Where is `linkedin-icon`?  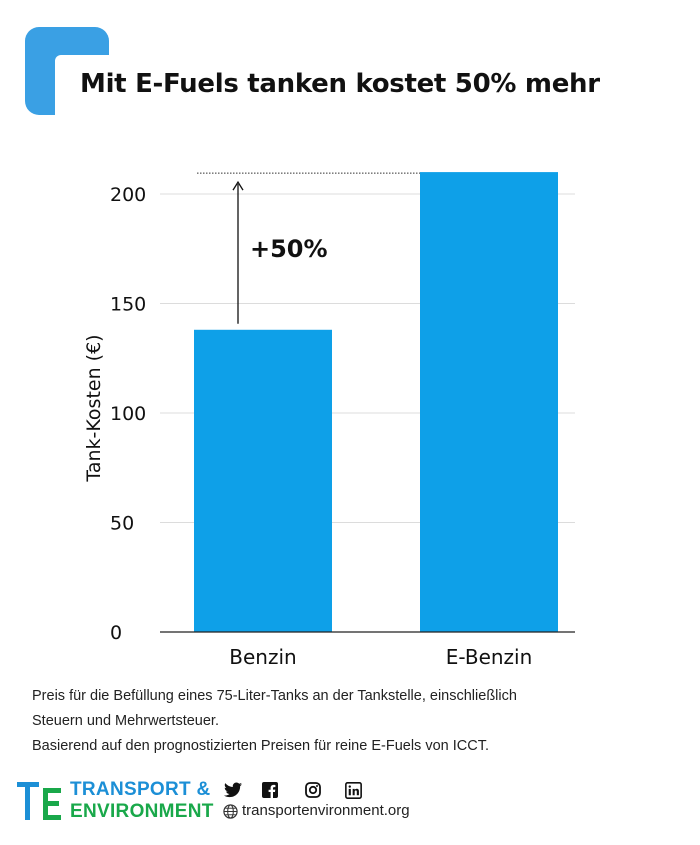
linkedin-icon is located at coordinates (353, 792).